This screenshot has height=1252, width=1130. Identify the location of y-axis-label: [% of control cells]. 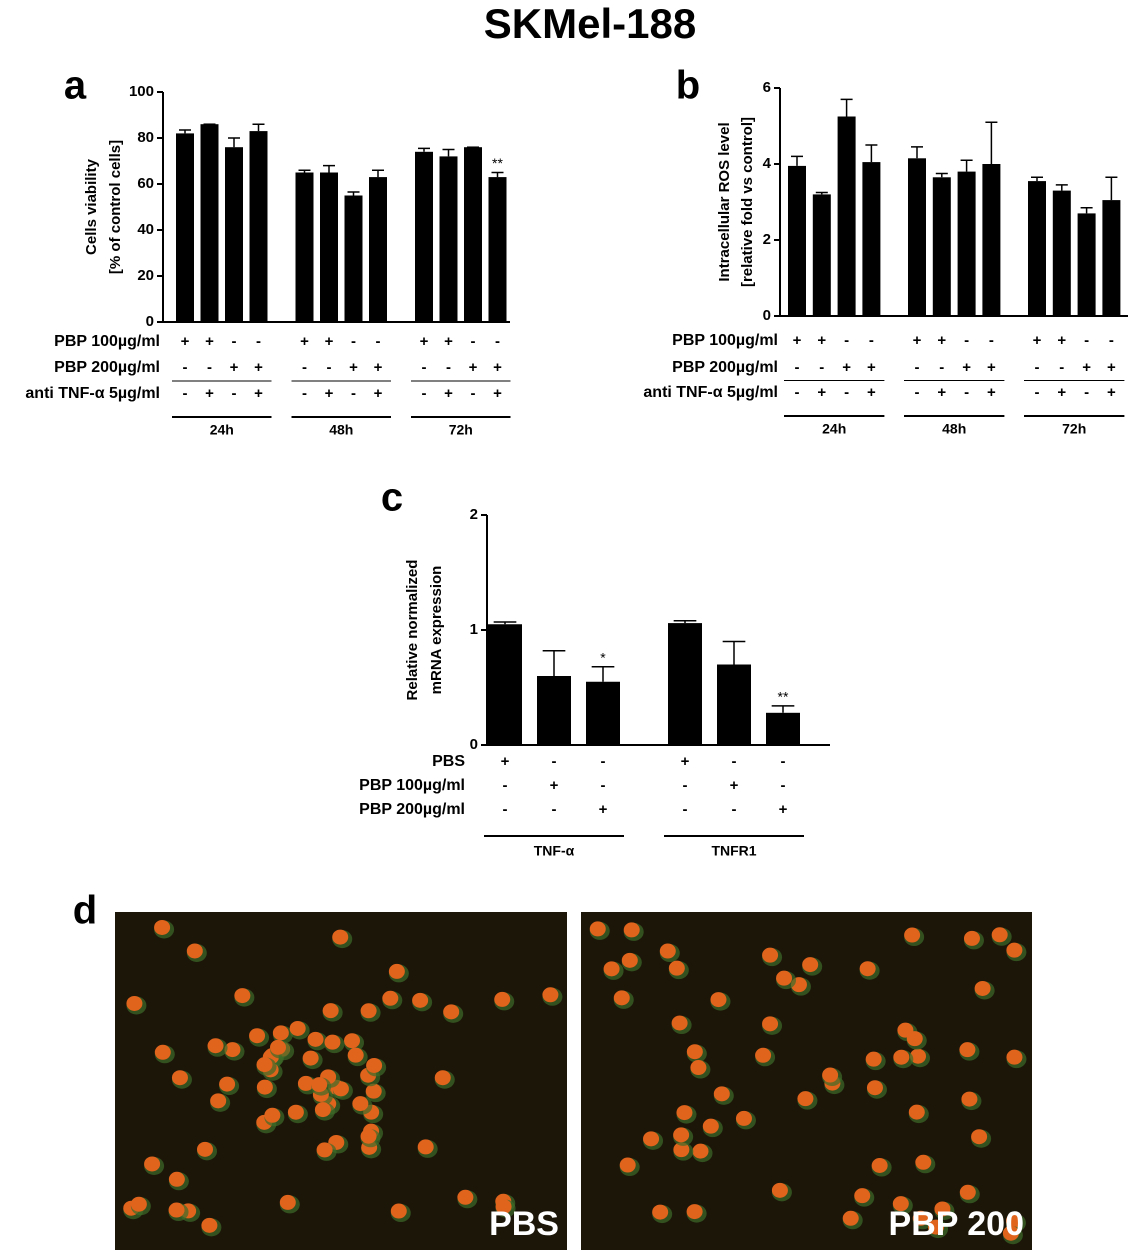
(115, 207).